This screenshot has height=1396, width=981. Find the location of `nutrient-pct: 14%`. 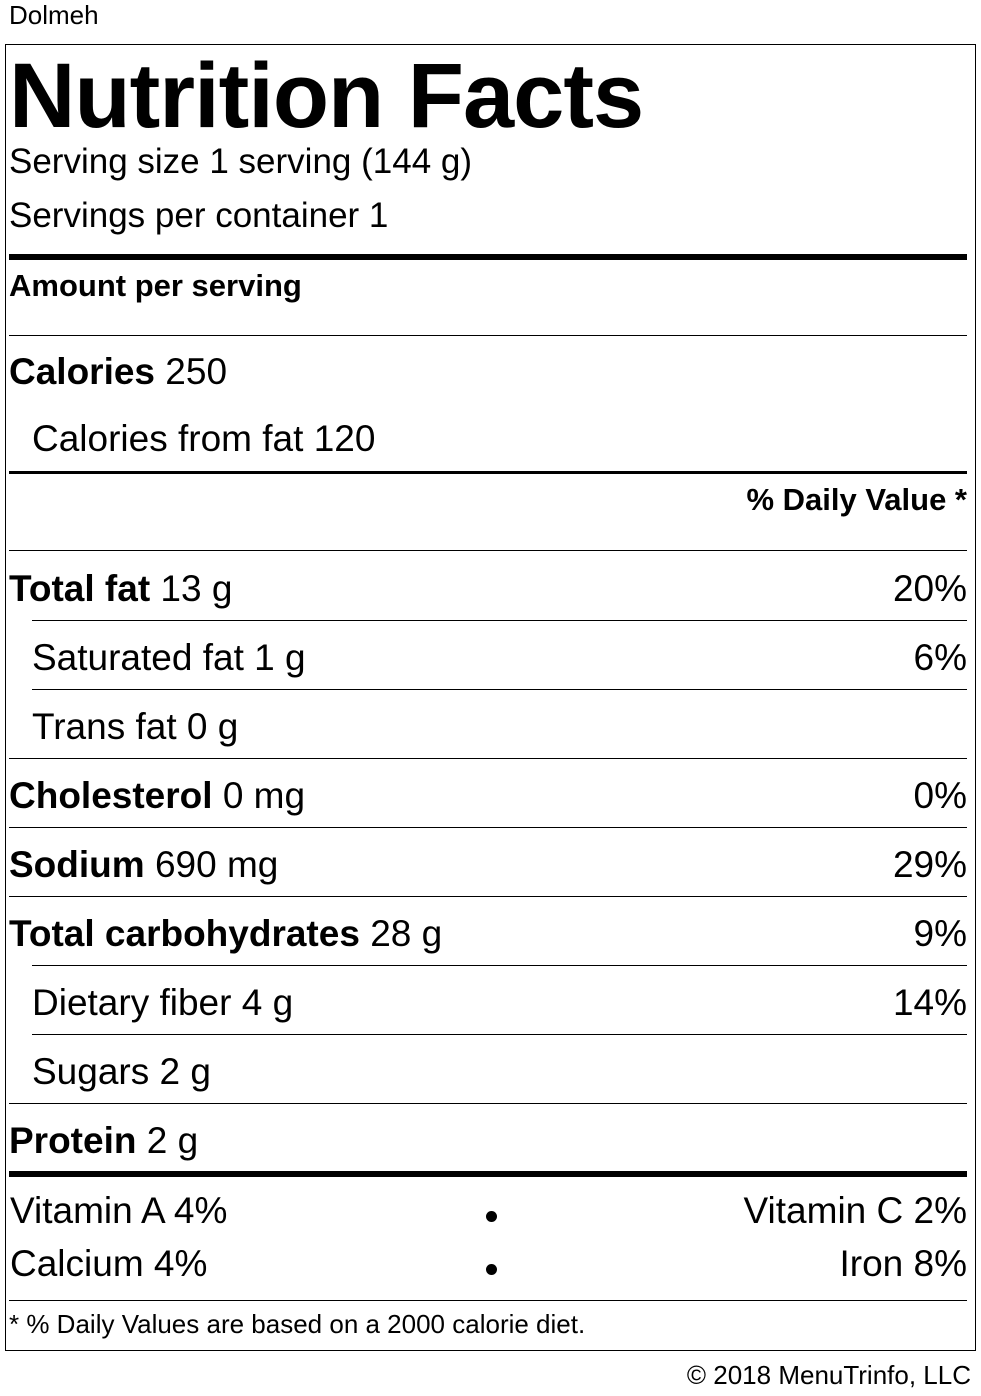

nutrient-pct: 14% is located at coordinates (929, 1002).